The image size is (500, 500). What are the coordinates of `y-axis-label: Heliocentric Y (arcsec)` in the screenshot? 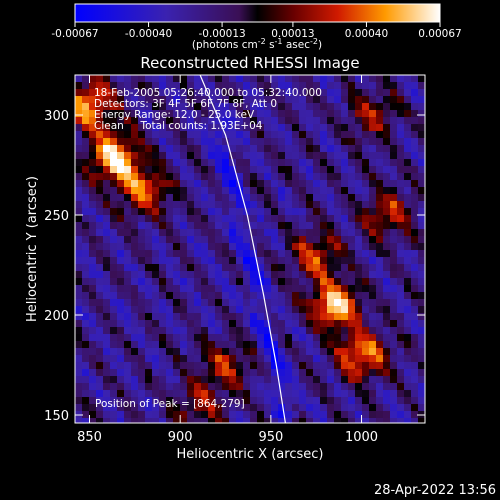 It's located at (32, 249).